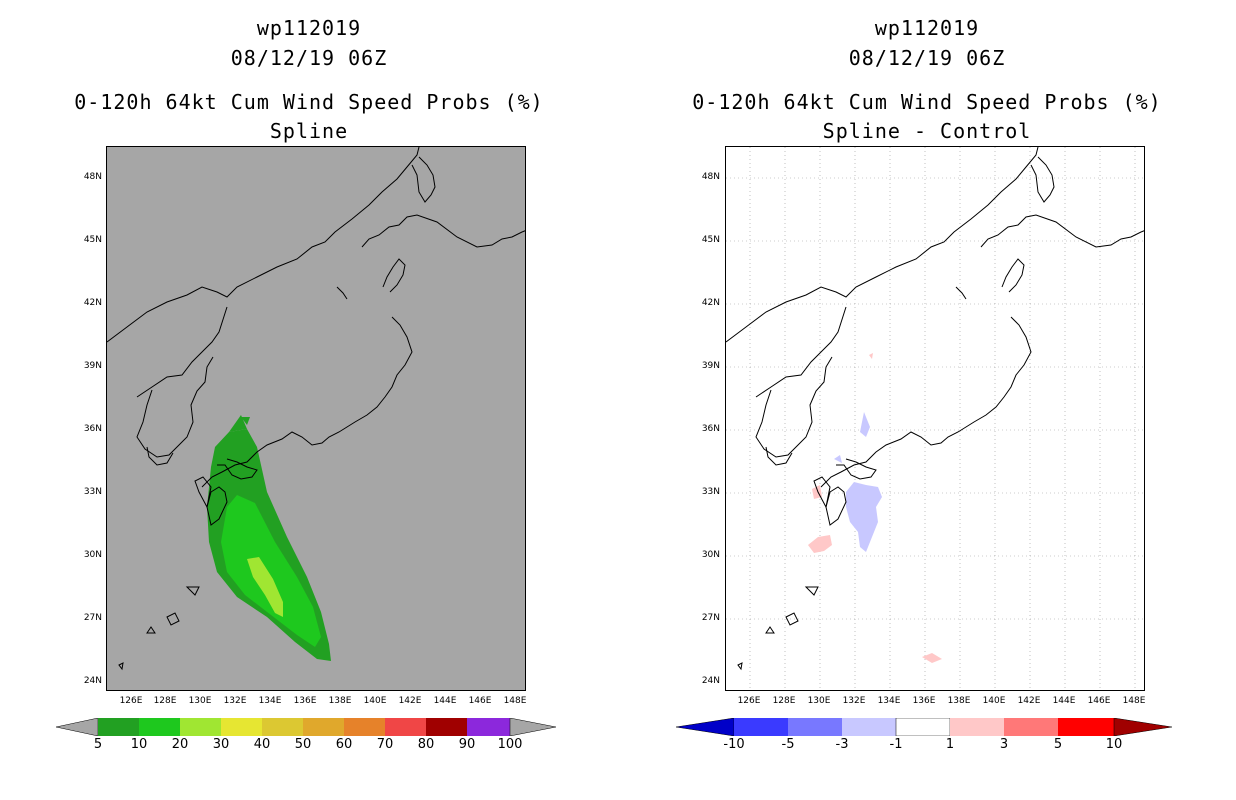  I want to click on colorbar-label: 60, so click(344, 744).